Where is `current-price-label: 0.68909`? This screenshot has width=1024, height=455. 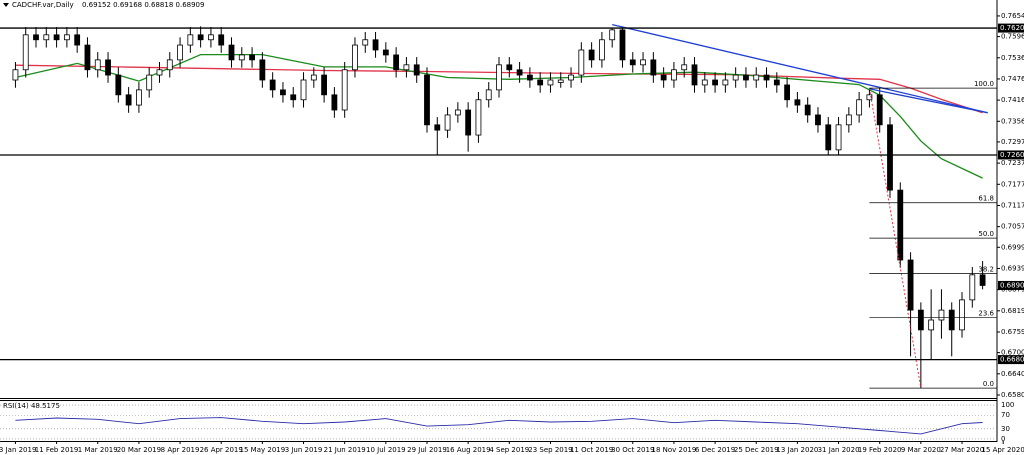
current-price-label: 0.68909 is located at coordinates (1012, 285).